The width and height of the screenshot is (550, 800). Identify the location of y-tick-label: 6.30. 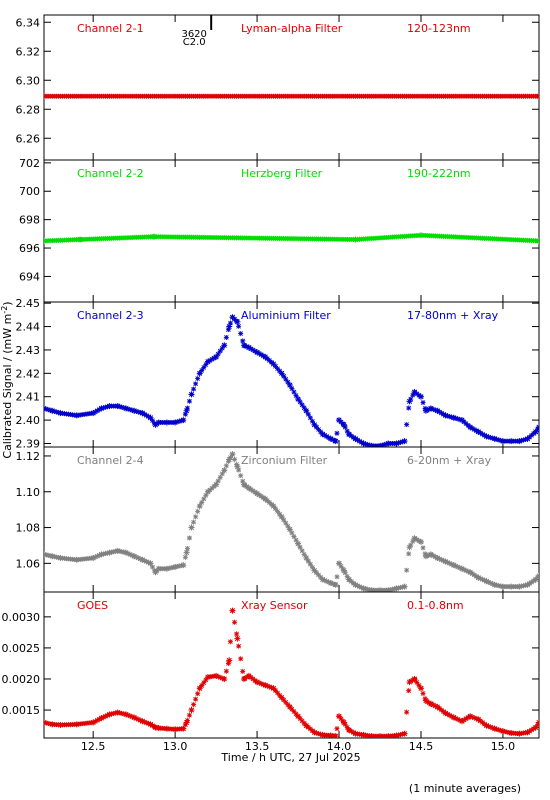
(28, 80).